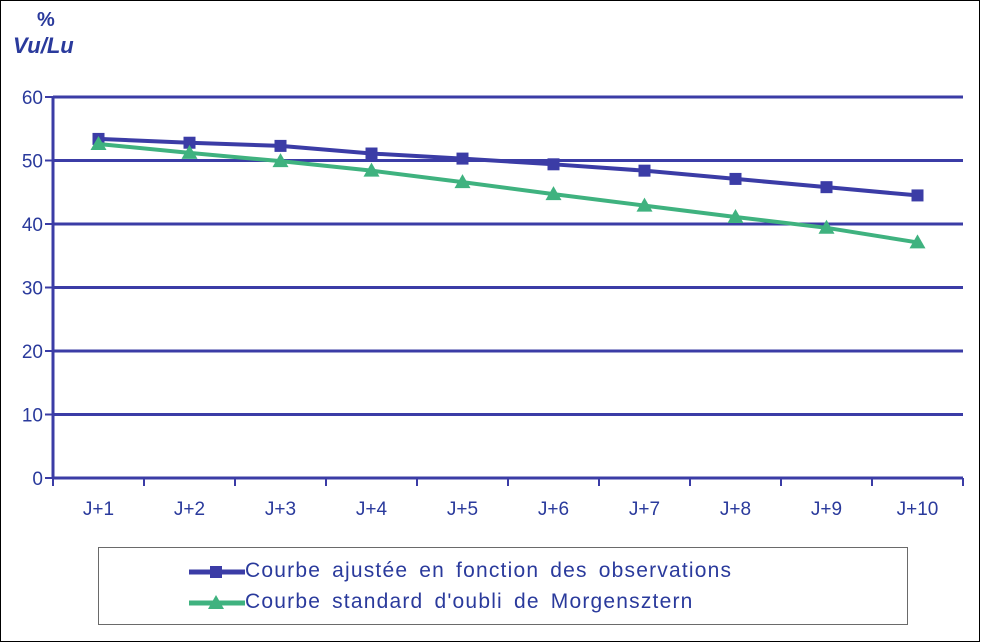 The height and width of the screenshot is (644, 982). What do you see at coordinates (462, 181) in the screenshot?
I see `data-point-s2-J+5` at bounding box center [462, 181].